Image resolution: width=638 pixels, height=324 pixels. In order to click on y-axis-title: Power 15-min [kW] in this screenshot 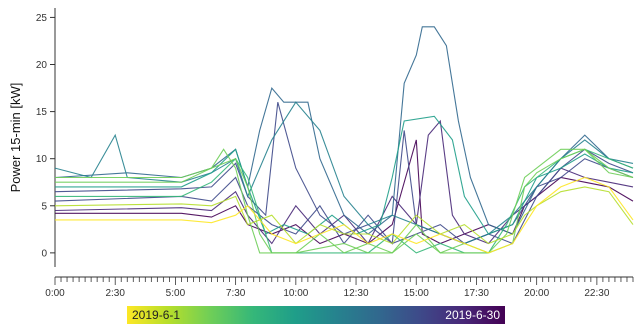, I will do `click(15, 138)`.